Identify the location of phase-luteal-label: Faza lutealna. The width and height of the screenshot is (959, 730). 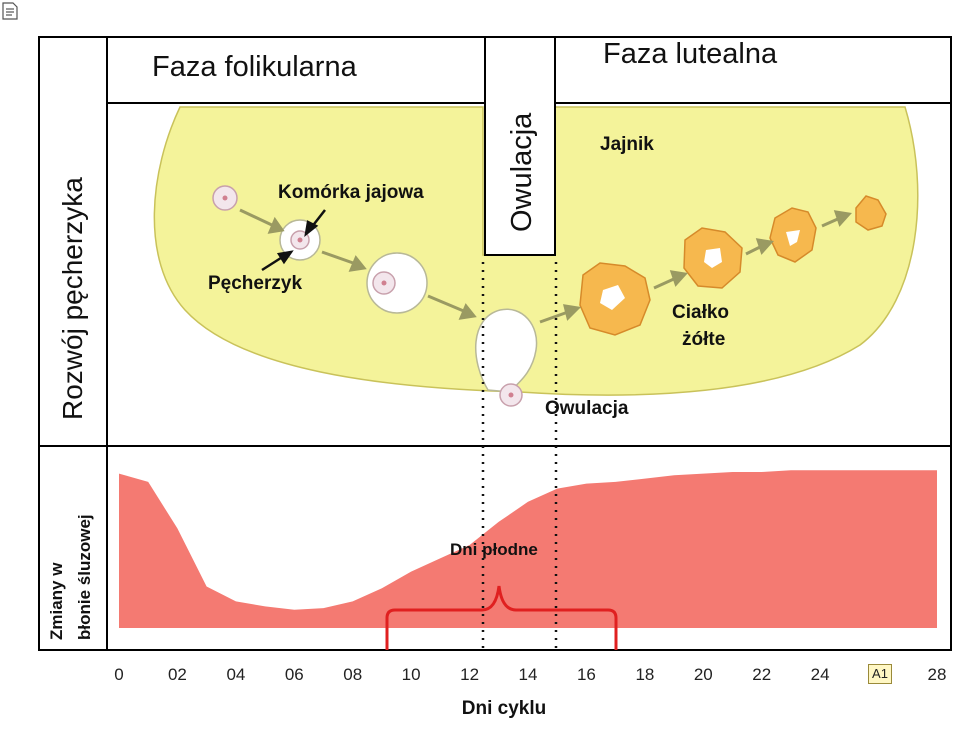
(690, 54).